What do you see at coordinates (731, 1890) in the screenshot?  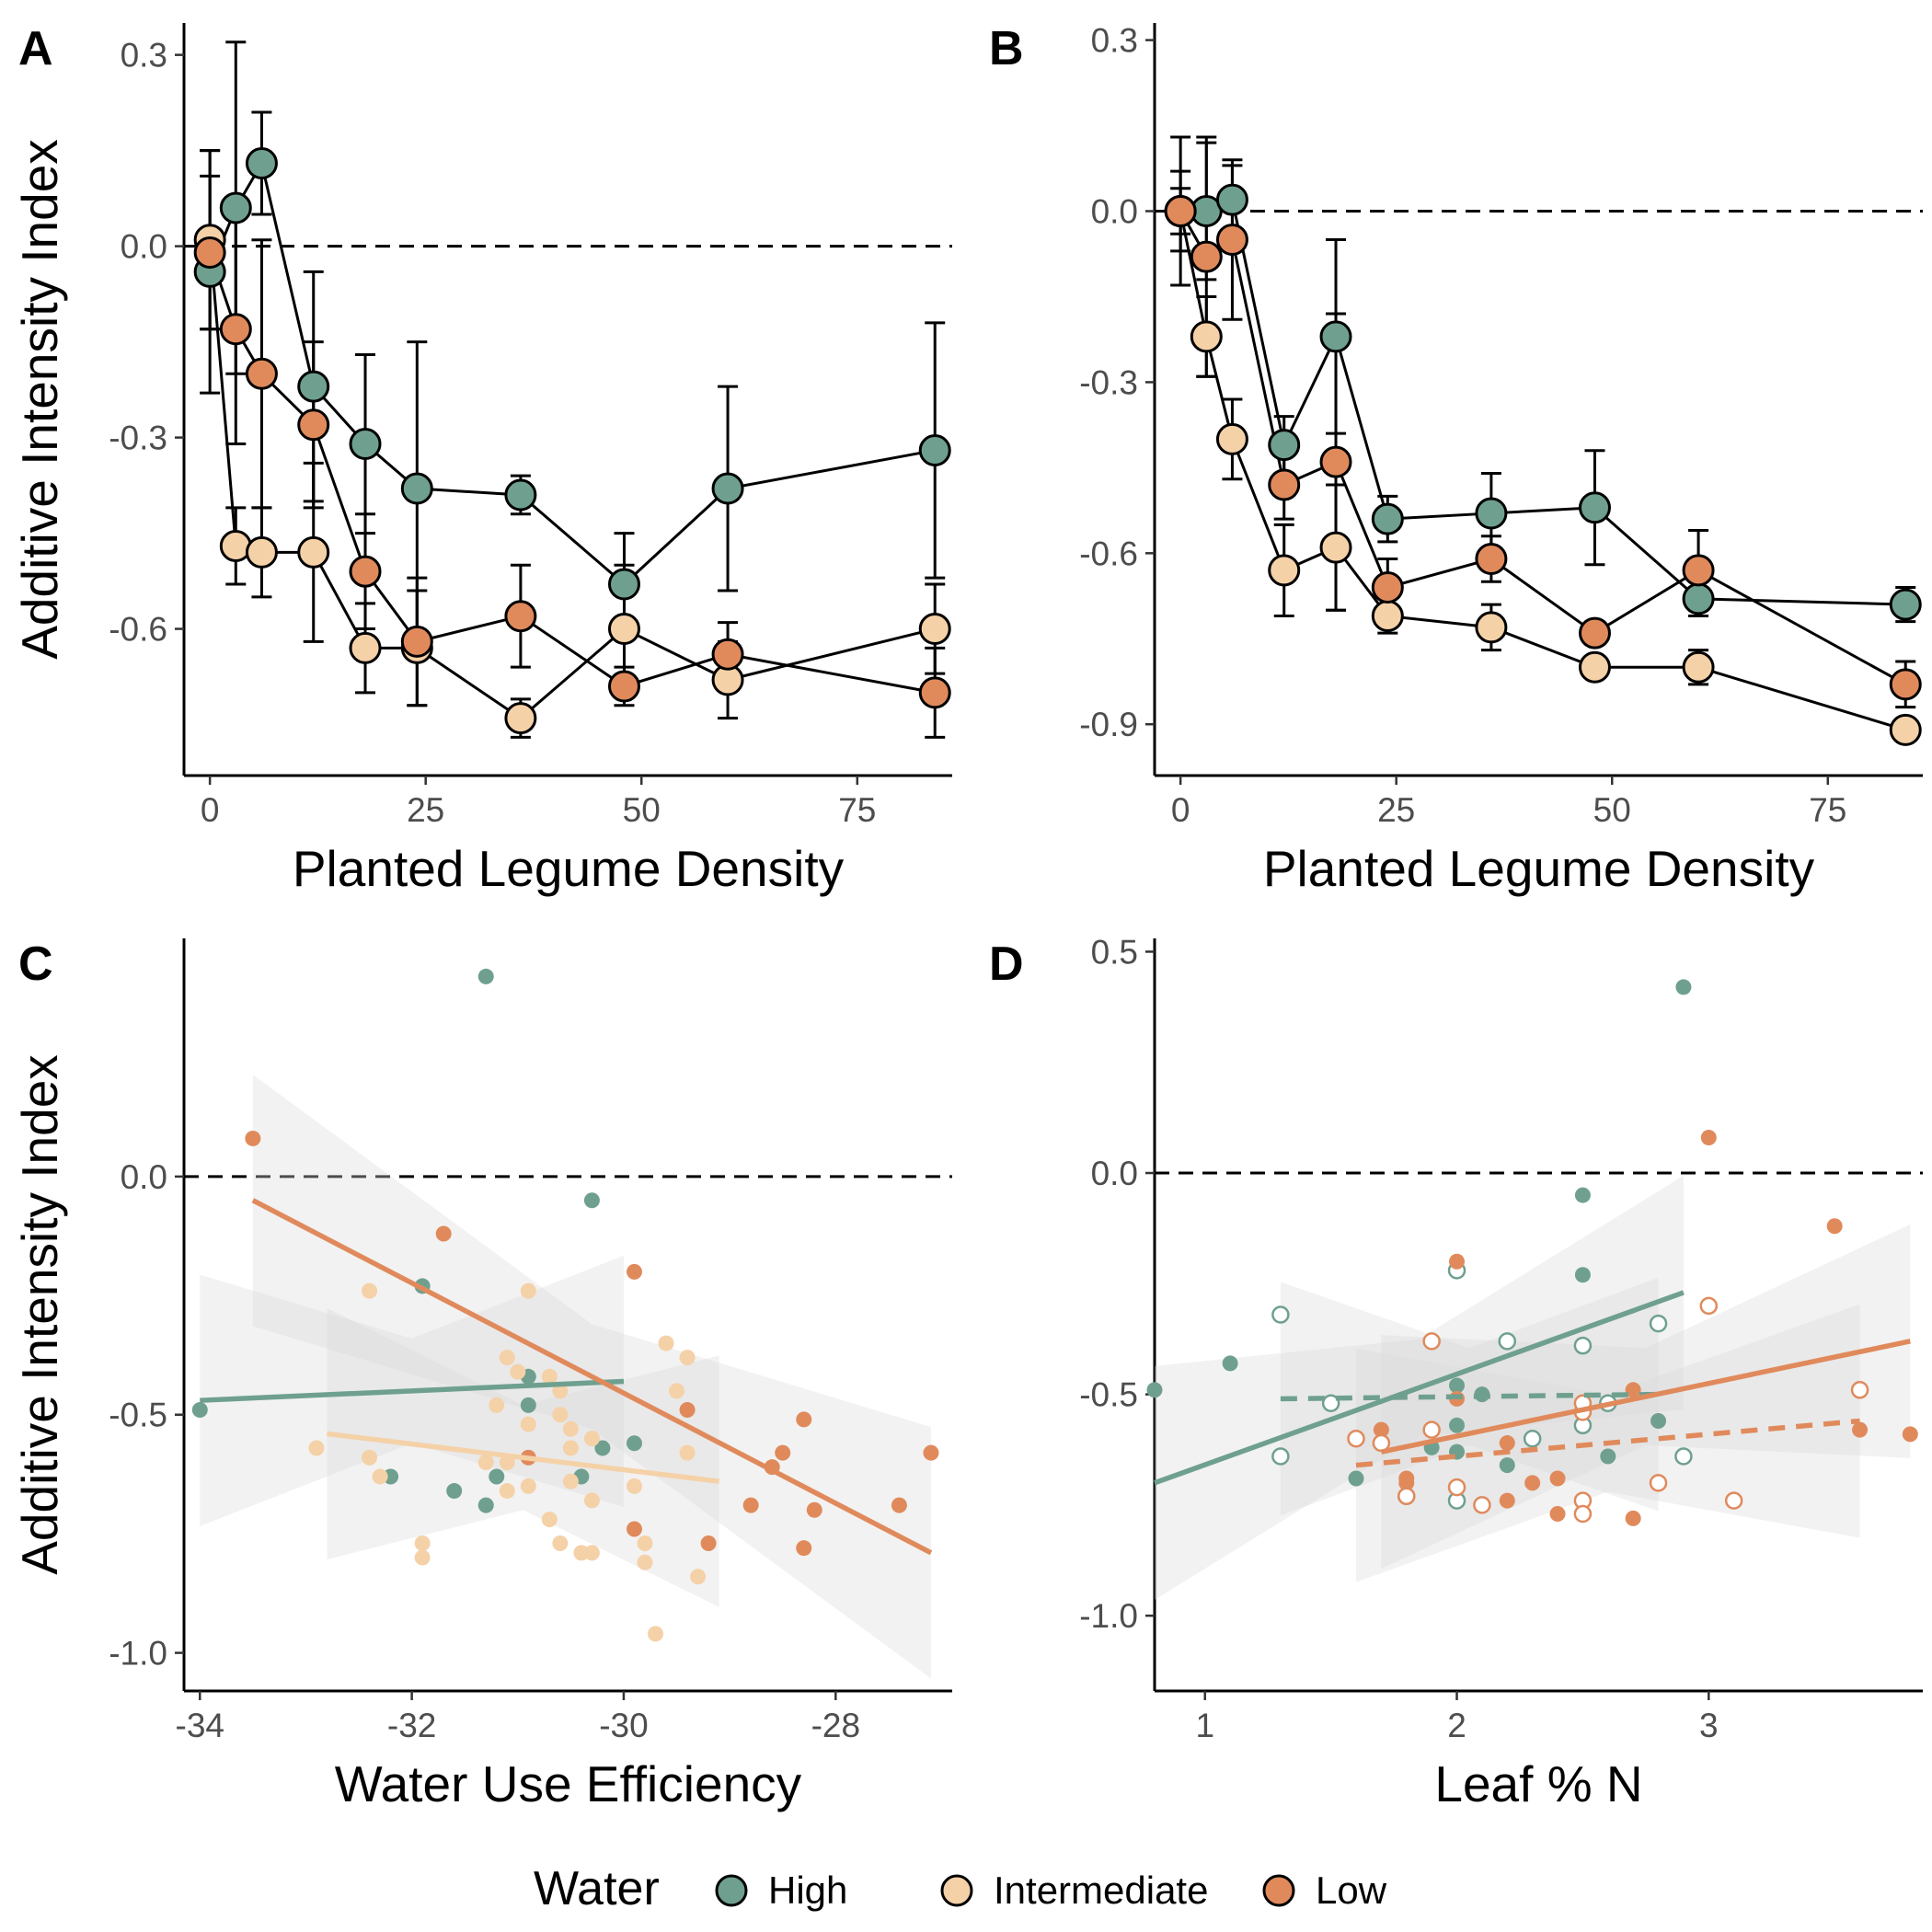 I see `legend-swatch-high` at bounding box center [731, 1890].